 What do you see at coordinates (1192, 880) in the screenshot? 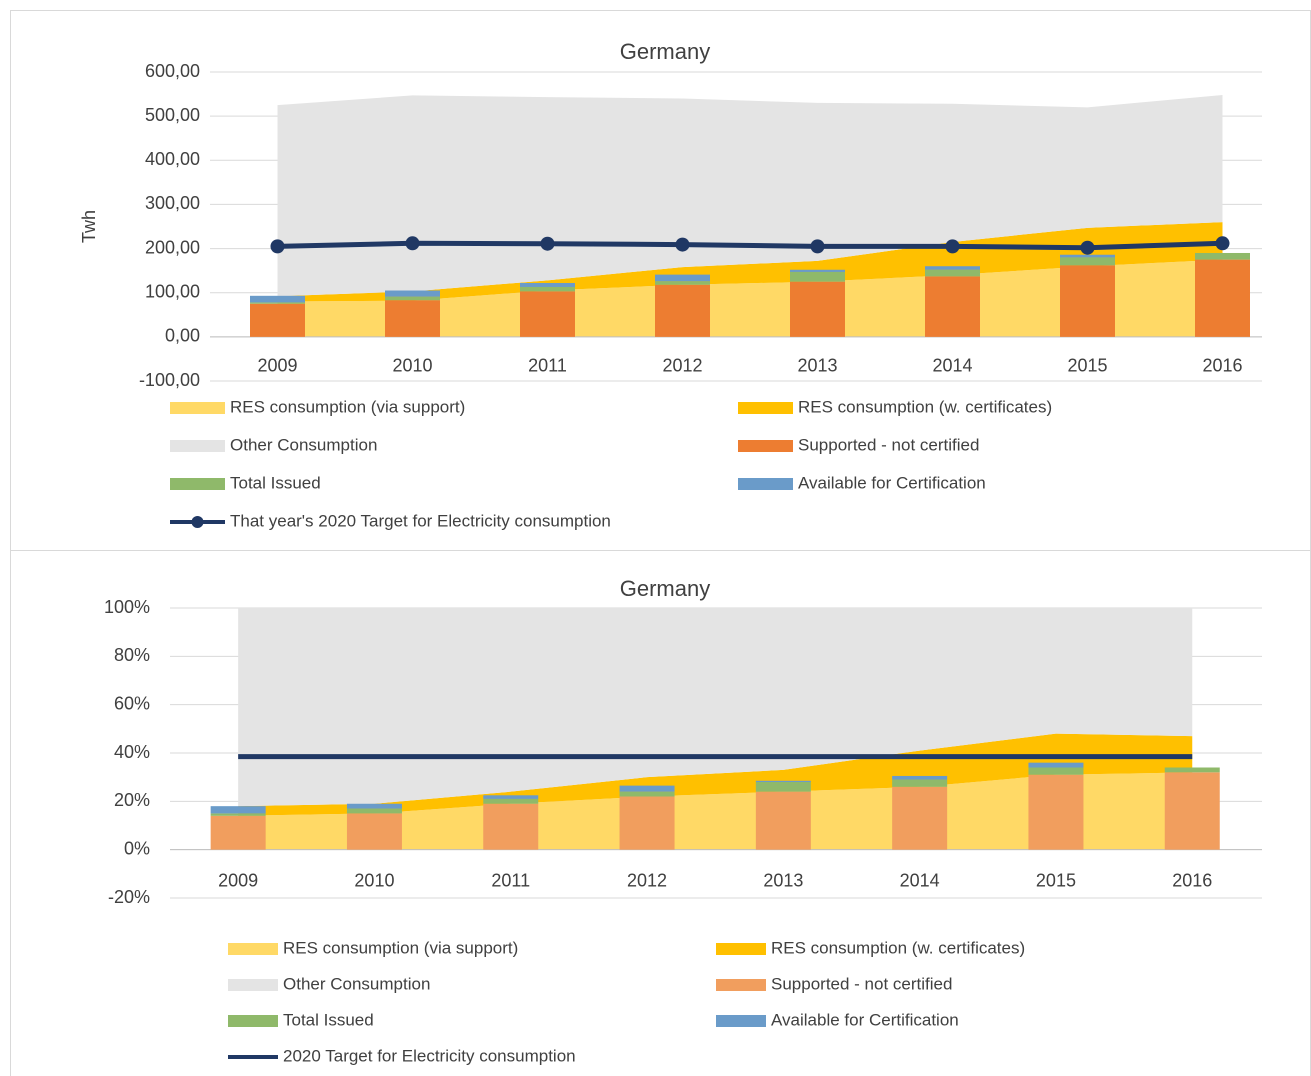
I see `x-tick-label: 2016` at bounding box center [1192, 880].